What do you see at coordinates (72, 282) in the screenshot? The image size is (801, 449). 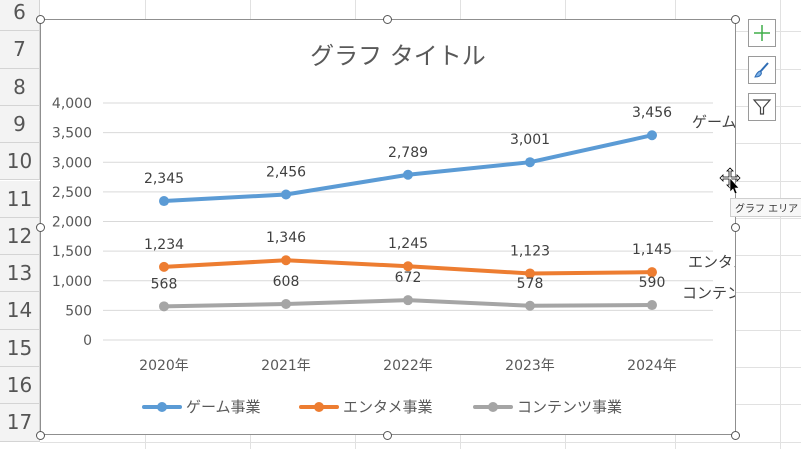 I see `y-tick-label: 1,000` at bounding box center [72, 282].